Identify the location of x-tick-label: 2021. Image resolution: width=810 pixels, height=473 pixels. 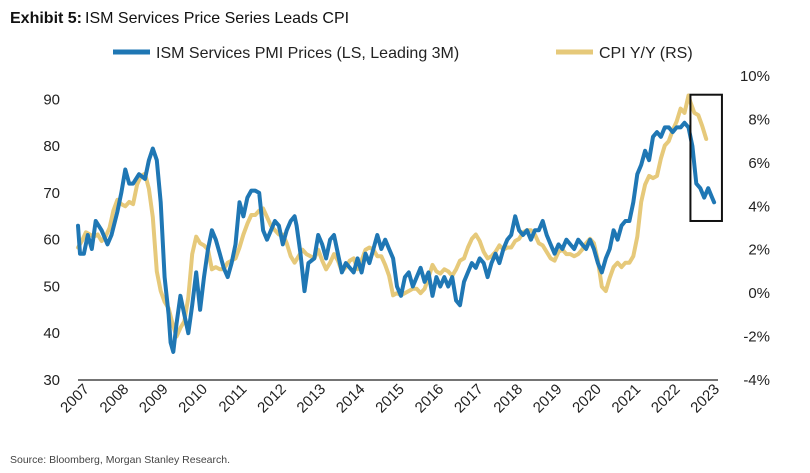
(627, 399).